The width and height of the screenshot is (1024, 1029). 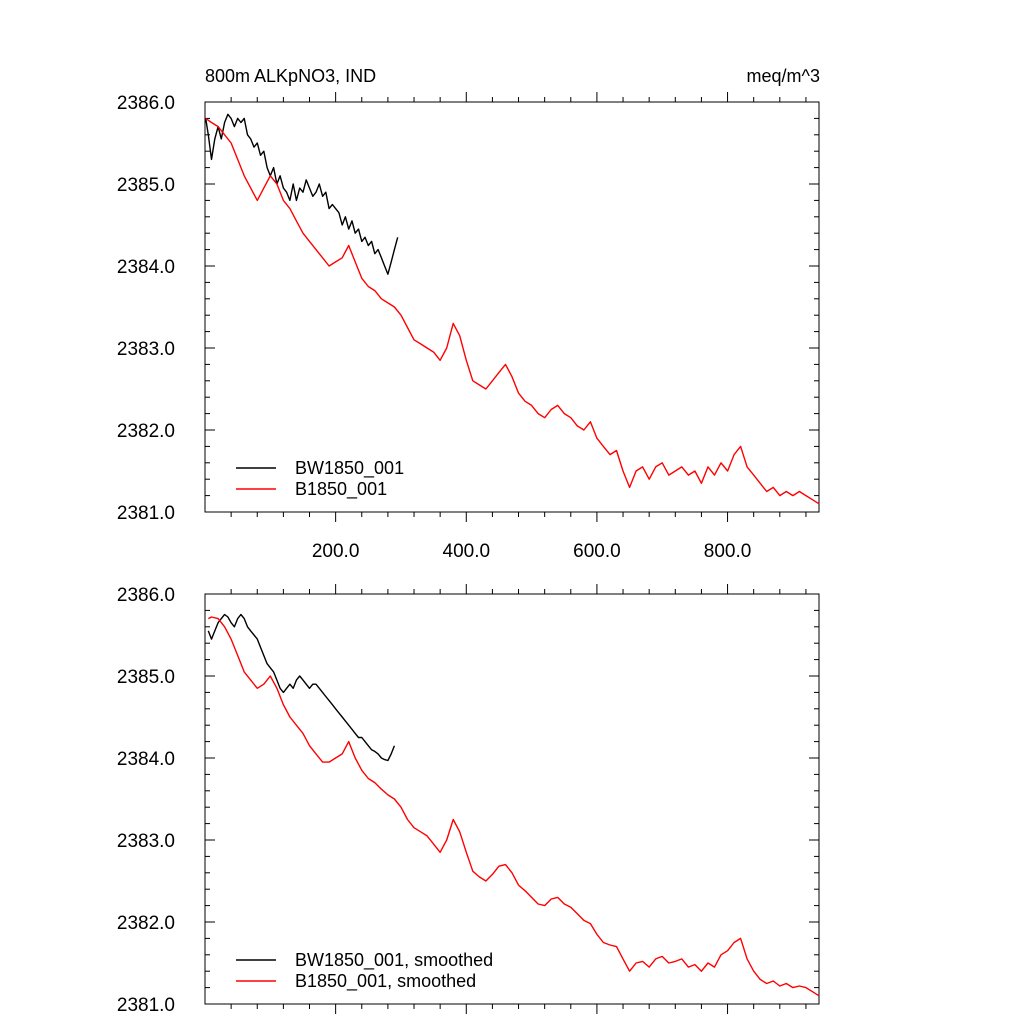 What do you see at coordinates (341, 489) in the screenshot?
I see `legend-label: B1850_001` at bounding box center [341, 489].